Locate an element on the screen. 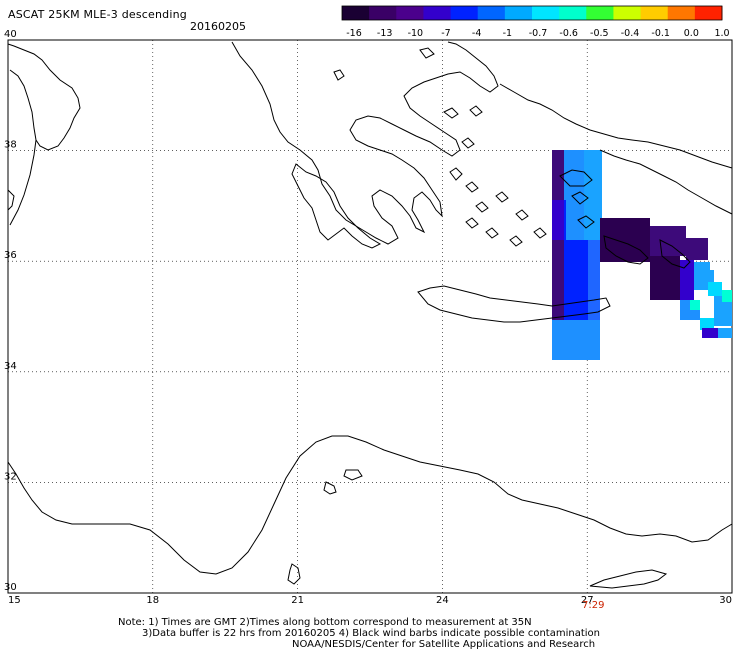  colorbar-label: -0.1 is located at coordinates (660, 33).